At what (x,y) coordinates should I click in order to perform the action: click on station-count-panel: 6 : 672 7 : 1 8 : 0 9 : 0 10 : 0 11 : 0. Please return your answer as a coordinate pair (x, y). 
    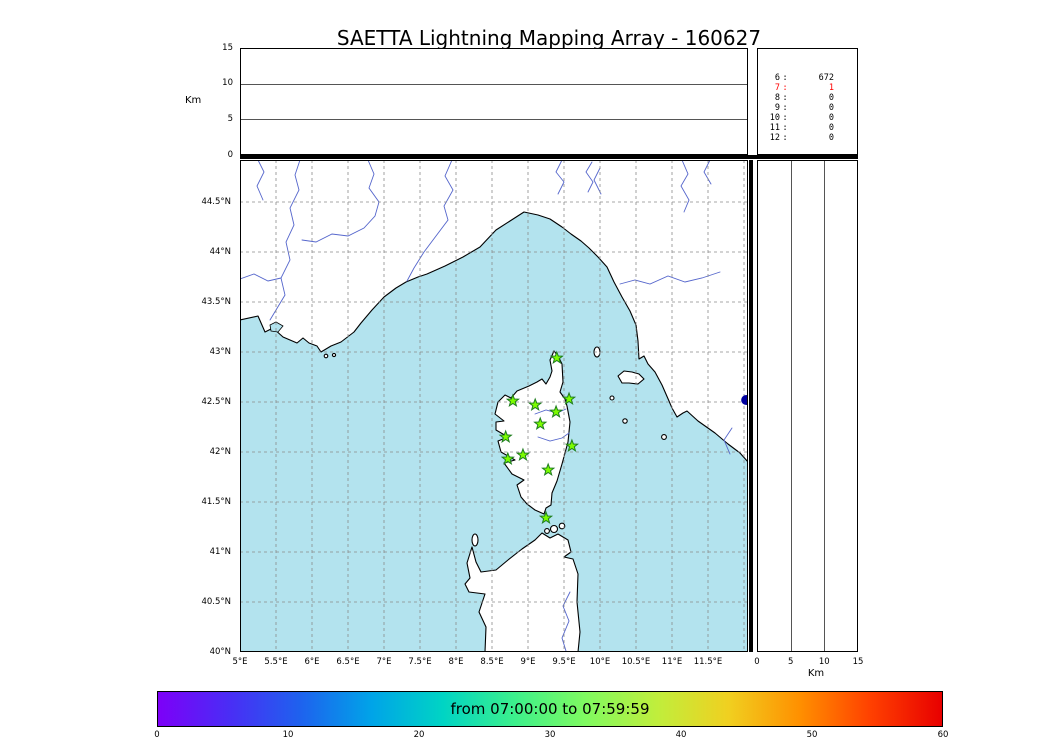
    Looking at the image, I should click on (807, 101).